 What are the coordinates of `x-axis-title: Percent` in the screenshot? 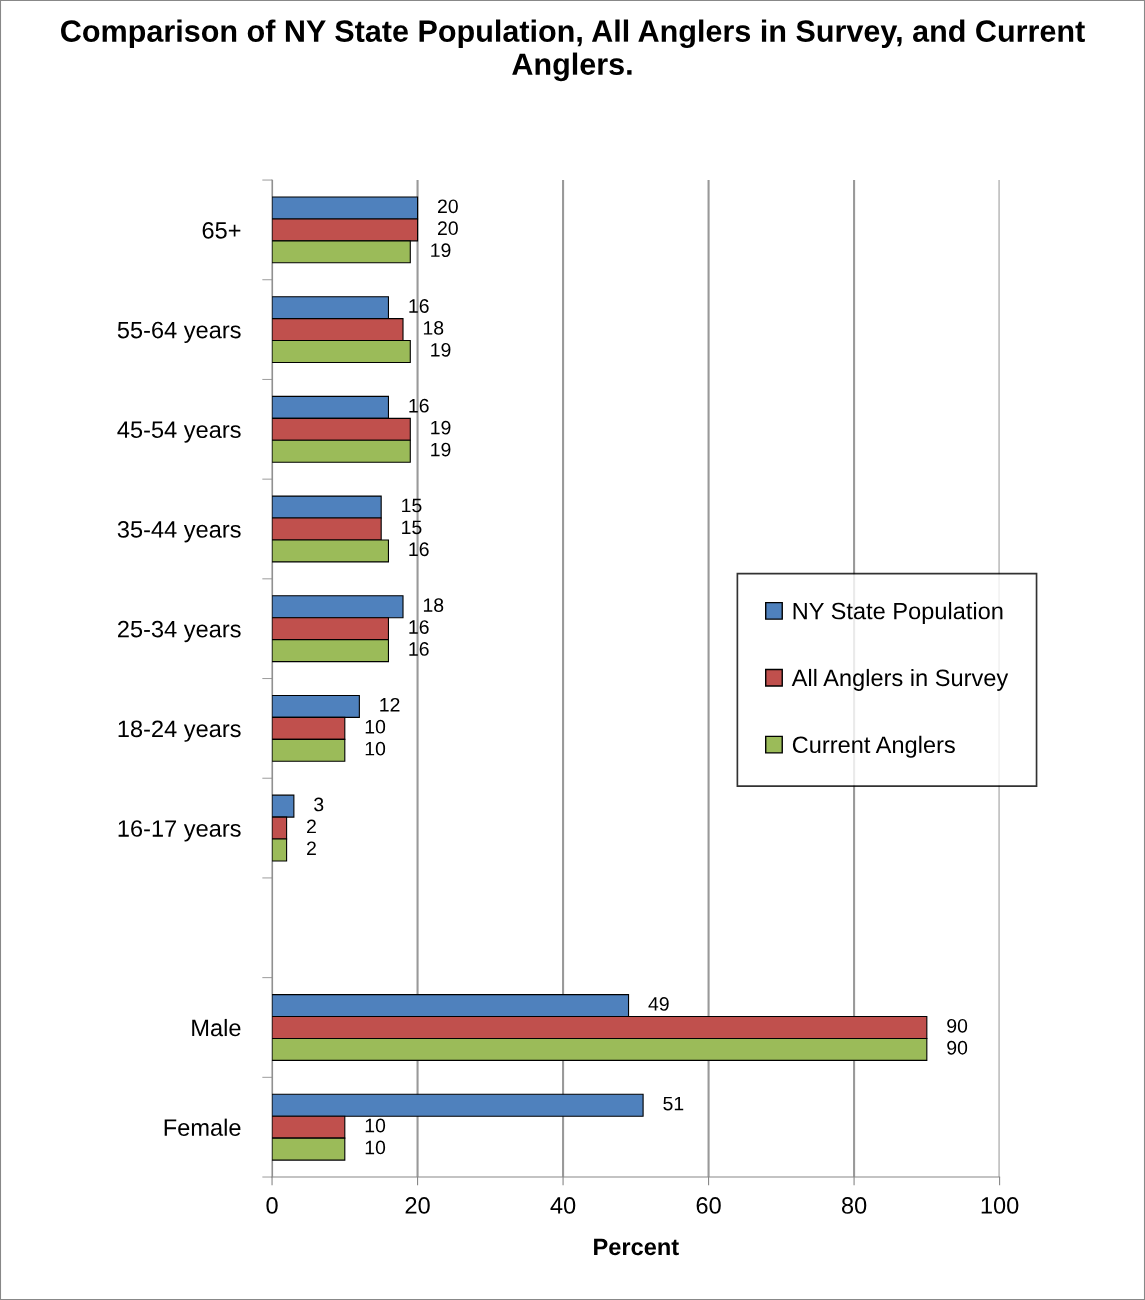 It's located at (636, 1247).